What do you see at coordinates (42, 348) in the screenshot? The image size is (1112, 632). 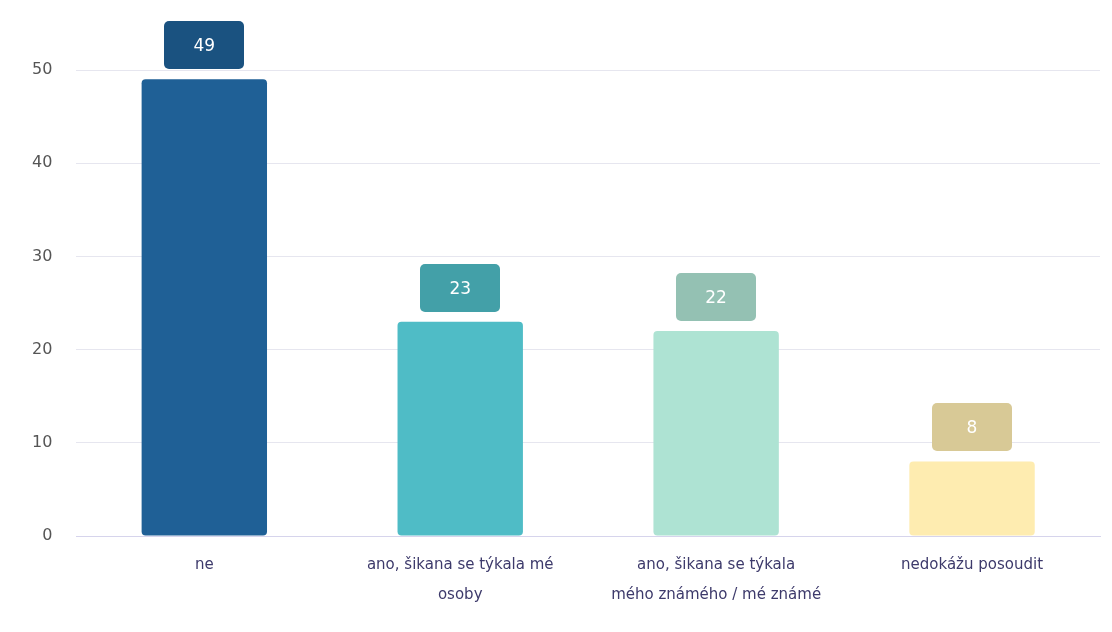 I see `y-tick-label: 20` at bounding box center [42, 348].